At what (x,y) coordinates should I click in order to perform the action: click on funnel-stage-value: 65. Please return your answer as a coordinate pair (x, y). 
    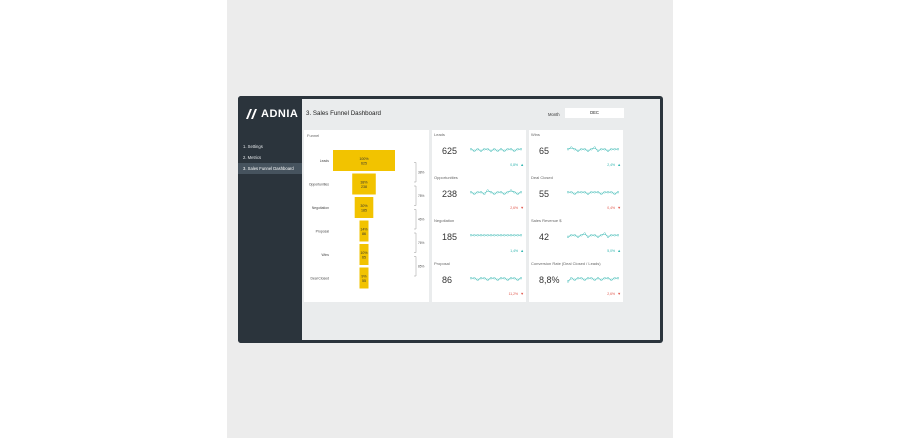
    Looking at the image, I should click on (364, 258).